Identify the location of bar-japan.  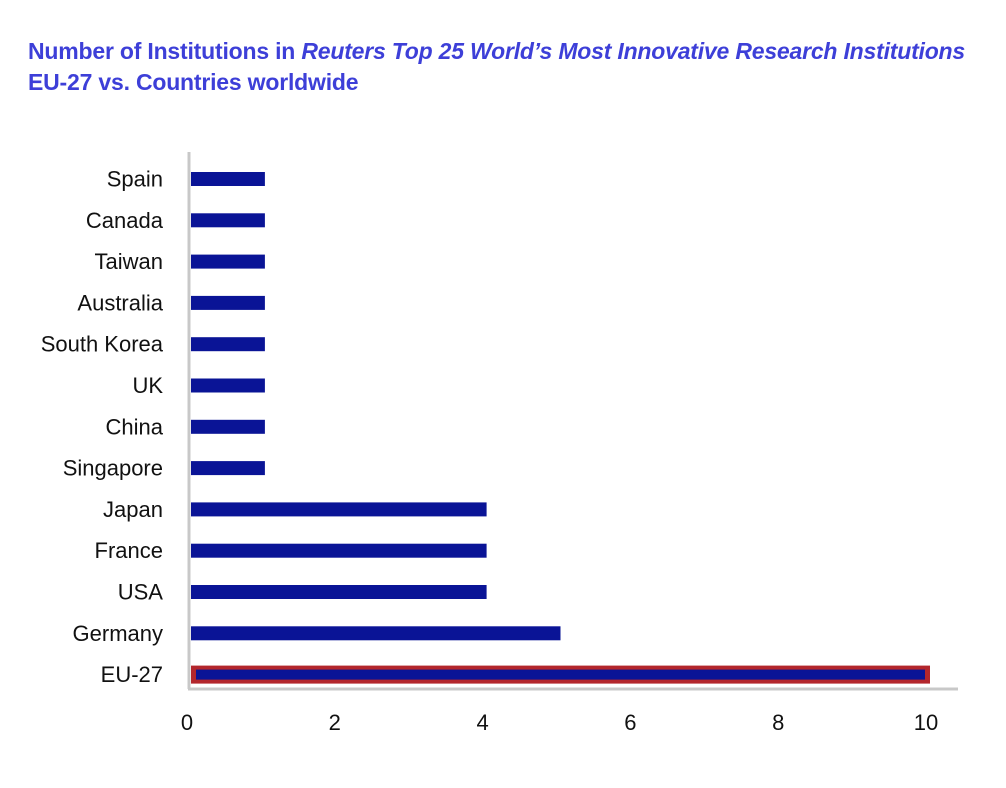
(339, 509).